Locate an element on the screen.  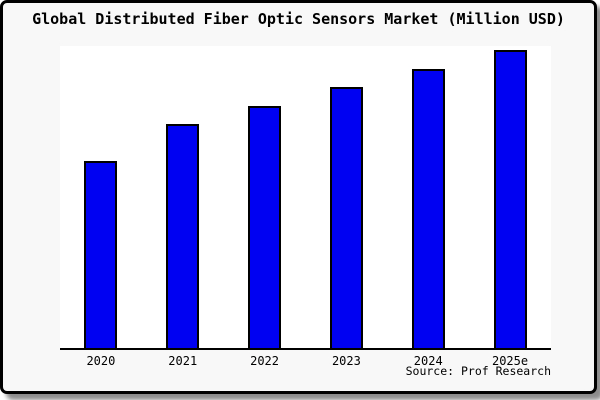
bar-2024 is located at coordinates (428, 208).